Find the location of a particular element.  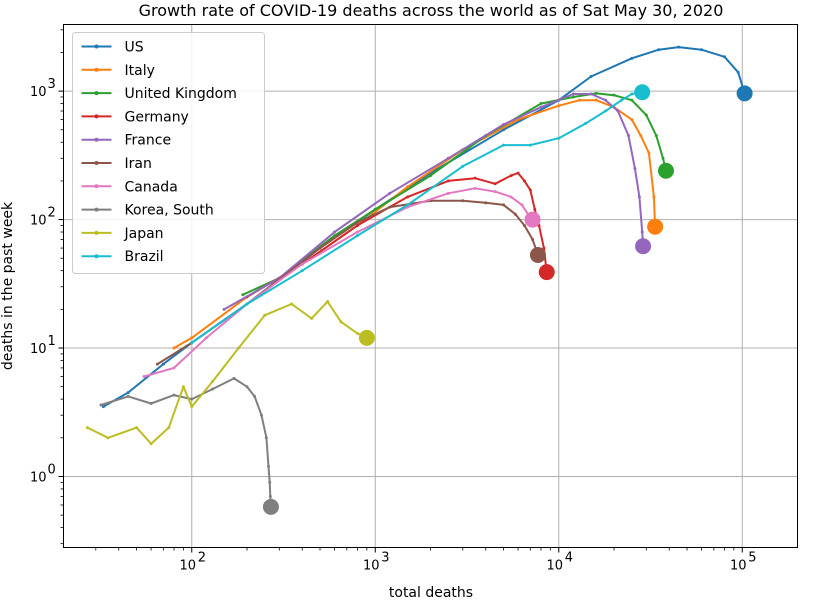

legend-label: Korea, South is located at coordinates (169, 211).